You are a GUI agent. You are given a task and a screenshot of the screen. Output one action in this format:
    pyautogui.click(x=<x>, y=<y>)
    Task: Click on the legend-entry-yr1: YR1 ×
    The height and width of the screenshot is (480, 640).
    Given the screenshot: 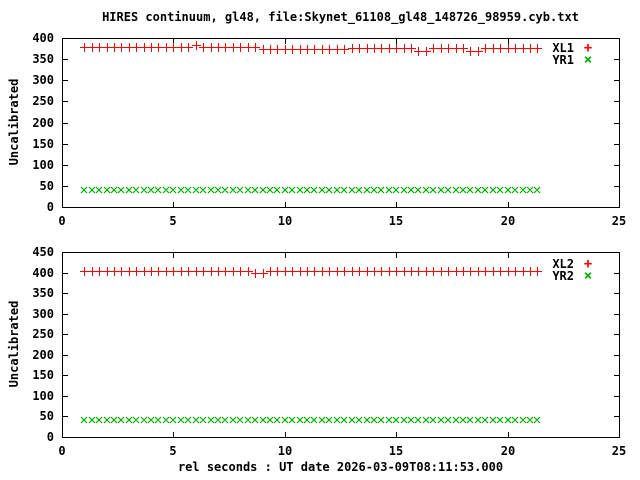 What is the action you would take?
    pyautogui.click(x=559, y=60)
    